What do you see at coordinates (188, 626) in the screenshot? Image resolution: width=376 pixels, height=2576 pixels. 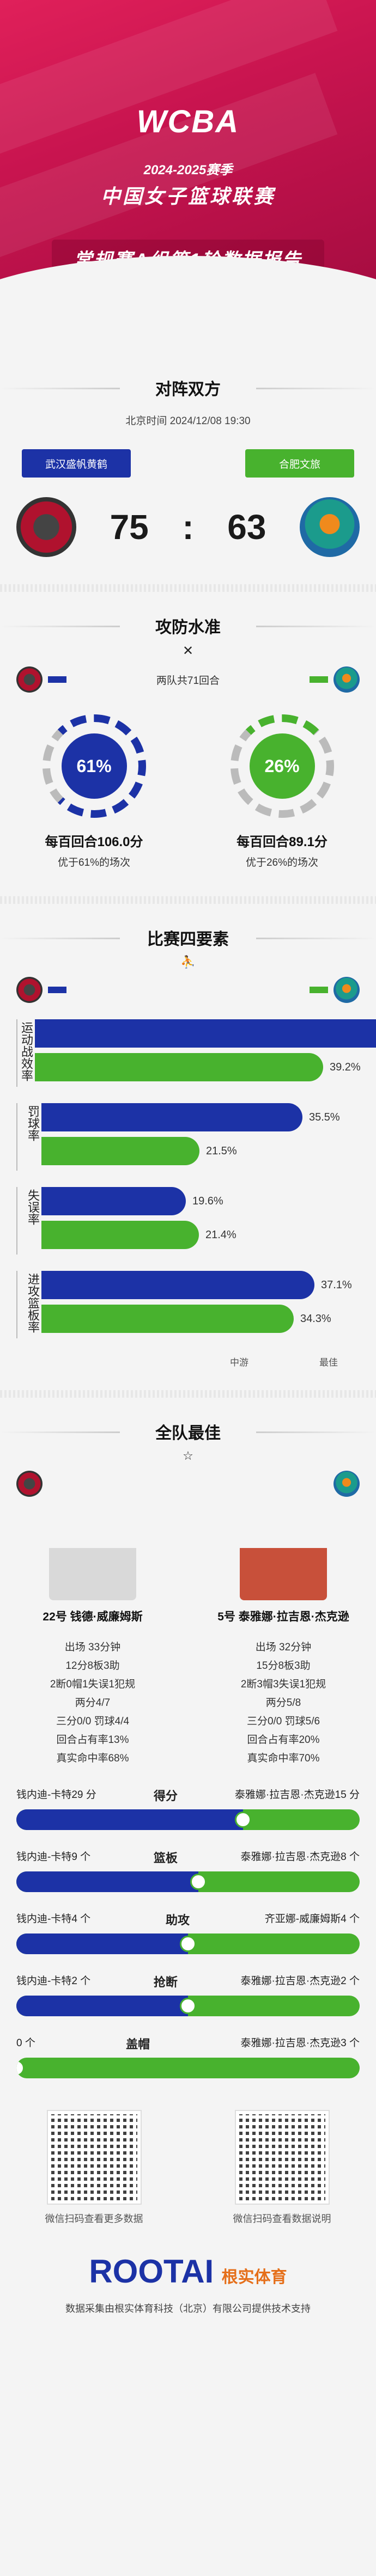 I see `attack-title: 攻防水准` at bounding box center [188, 626].